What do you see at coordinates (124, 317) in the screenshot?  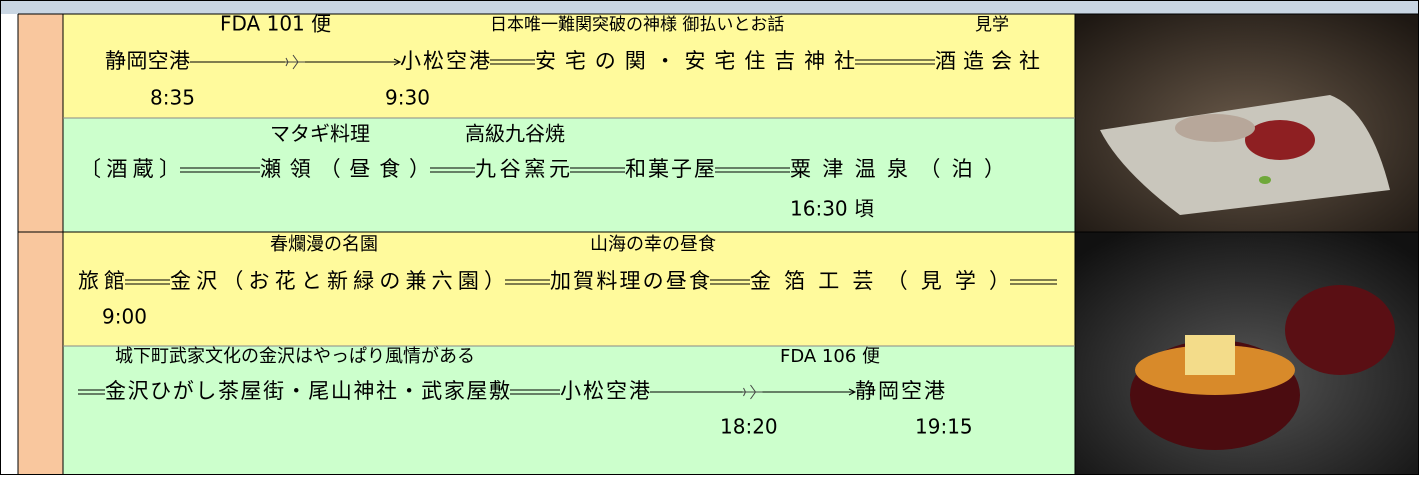 I see `time: 9:00` at bounding box center [124, 317].